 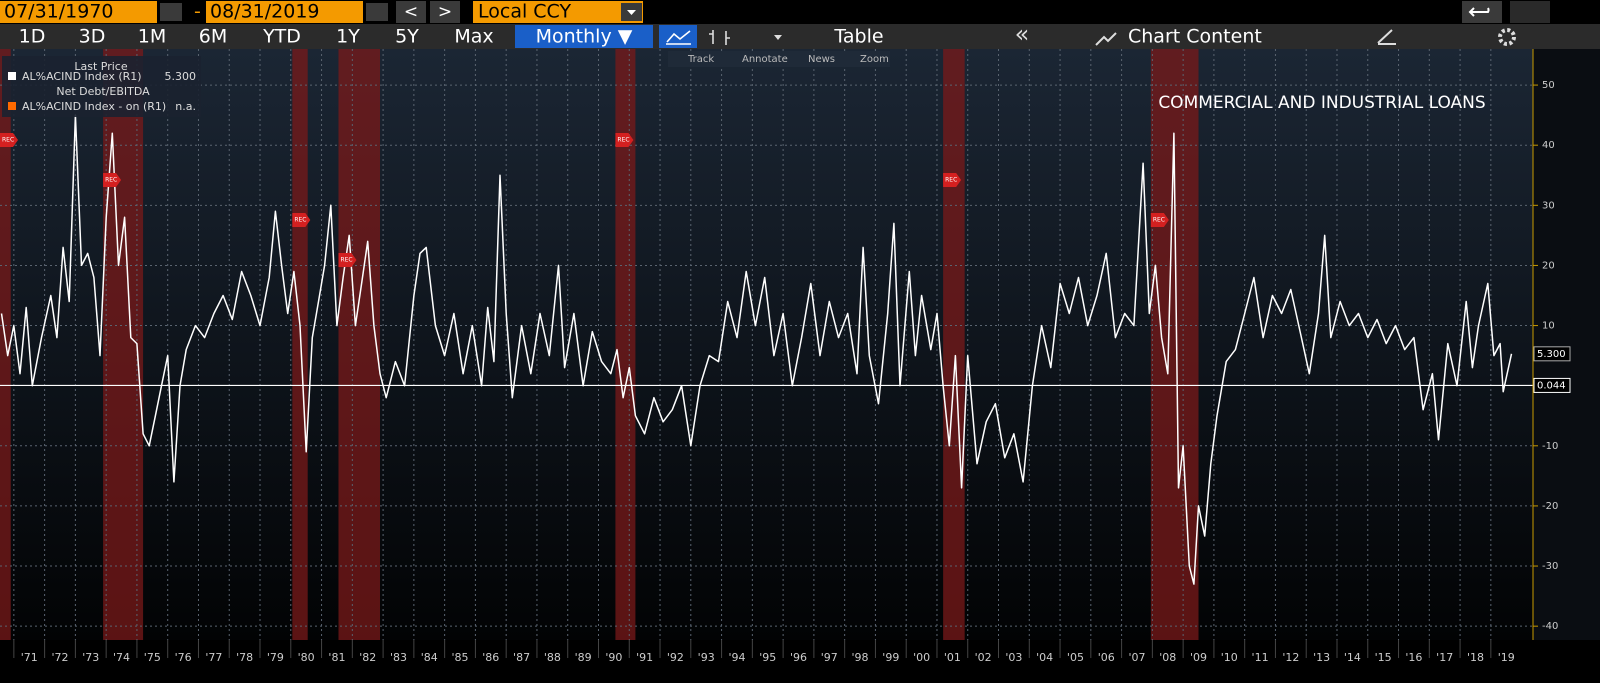 What do you see at coordinates (82, 76) in the screenshot?
I see `legend-entry: AL%ACIND Index (R1)` at bounding box center [82, 76].